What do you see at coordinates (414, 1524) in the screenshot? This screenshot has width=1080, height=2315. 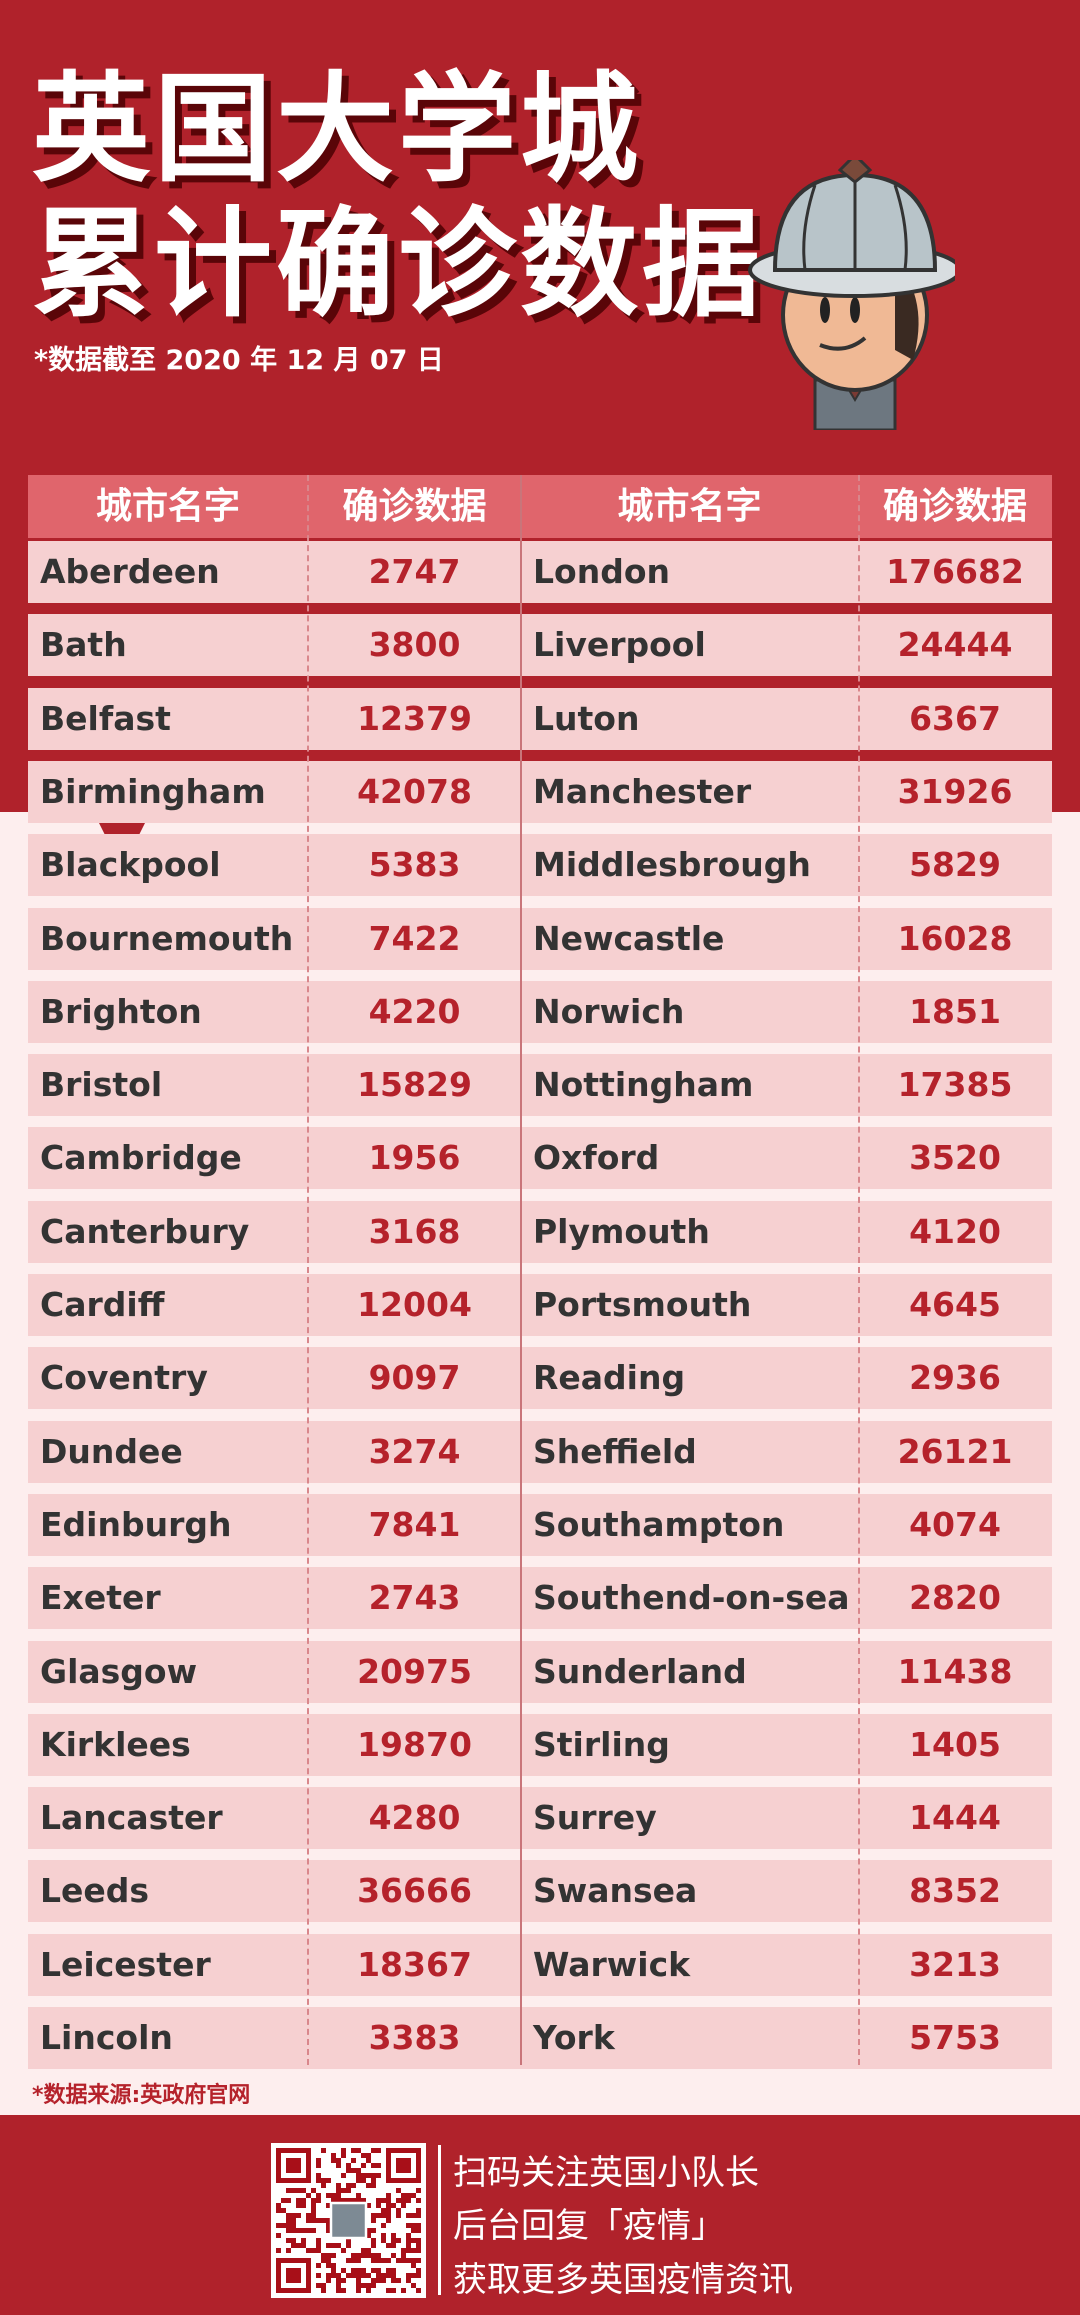 I see `case-count: 7841` at bounding box center [414, 1524].